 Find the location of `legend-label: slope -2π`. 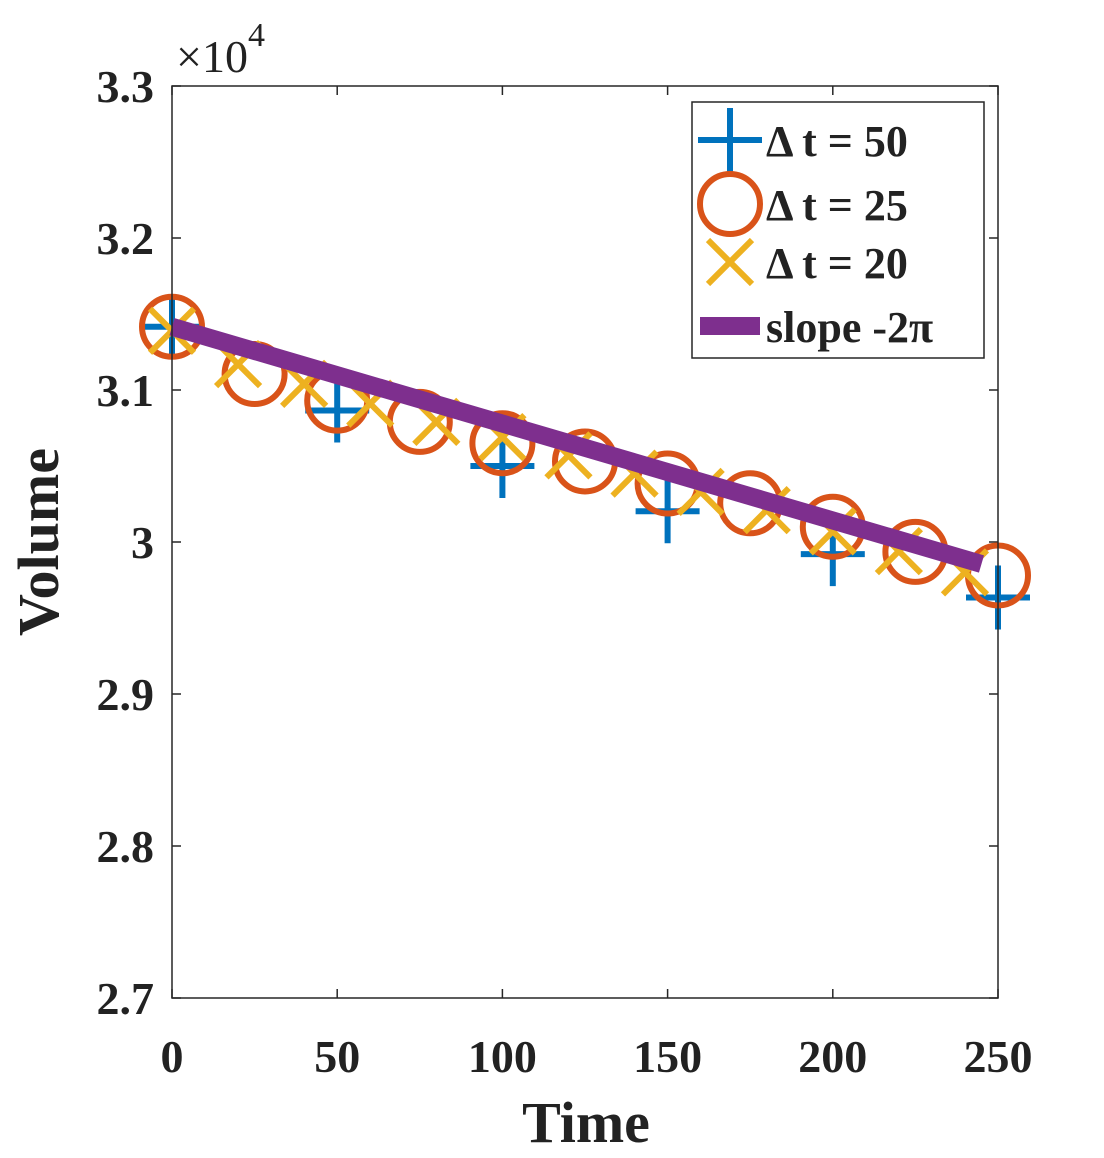

legend-label: slope -2π is located at coordinates (849, 327).